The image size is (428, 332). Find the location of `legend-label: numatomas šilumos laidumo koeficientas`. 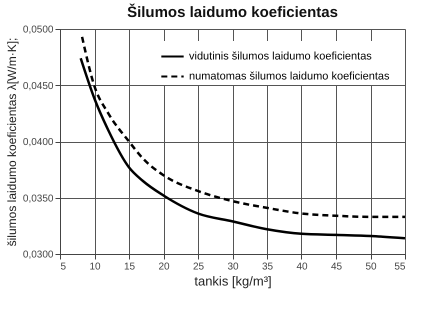

legend-label: numatomas šilumos laidumo koeficientas is located at coordinates (289, 76).